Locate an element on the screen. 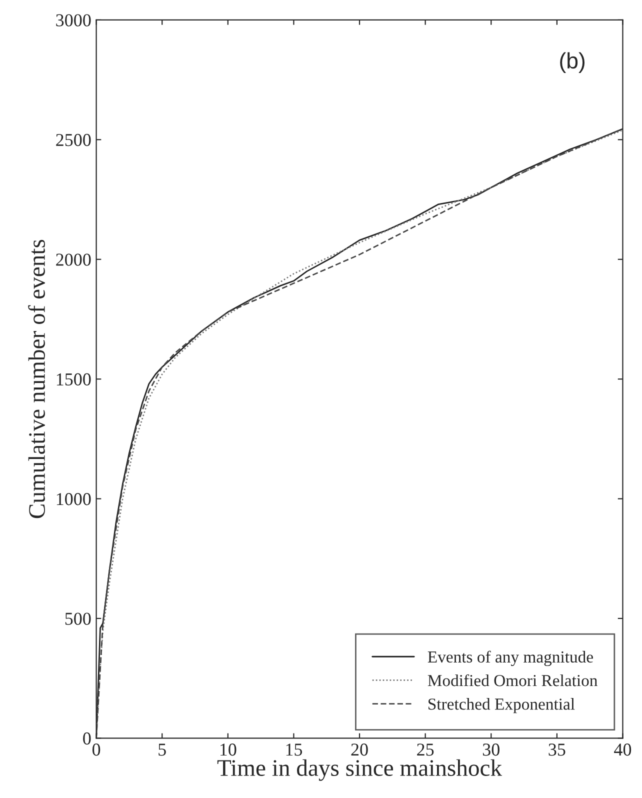  x-tick-label: 30 is located at coordinates (491, 750).